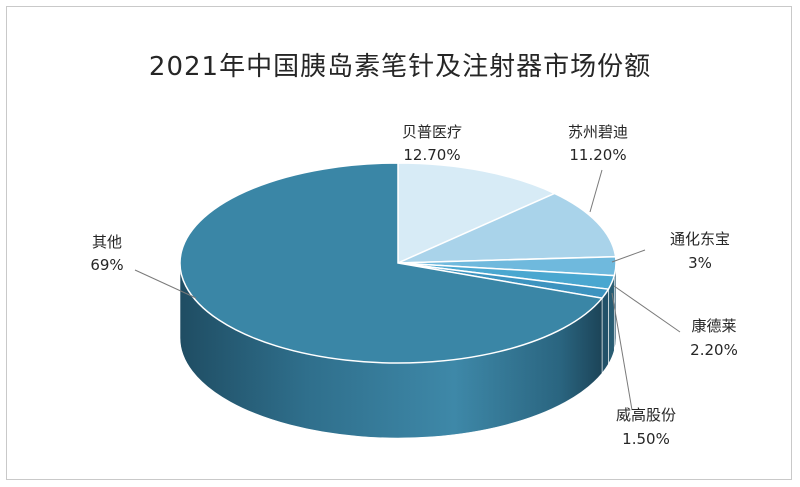 This screenshot has height=487, width=800. Describe the element at coordinates (713, 326) in the screenshot. I see `slice-name-label: 康德莱` at that location.